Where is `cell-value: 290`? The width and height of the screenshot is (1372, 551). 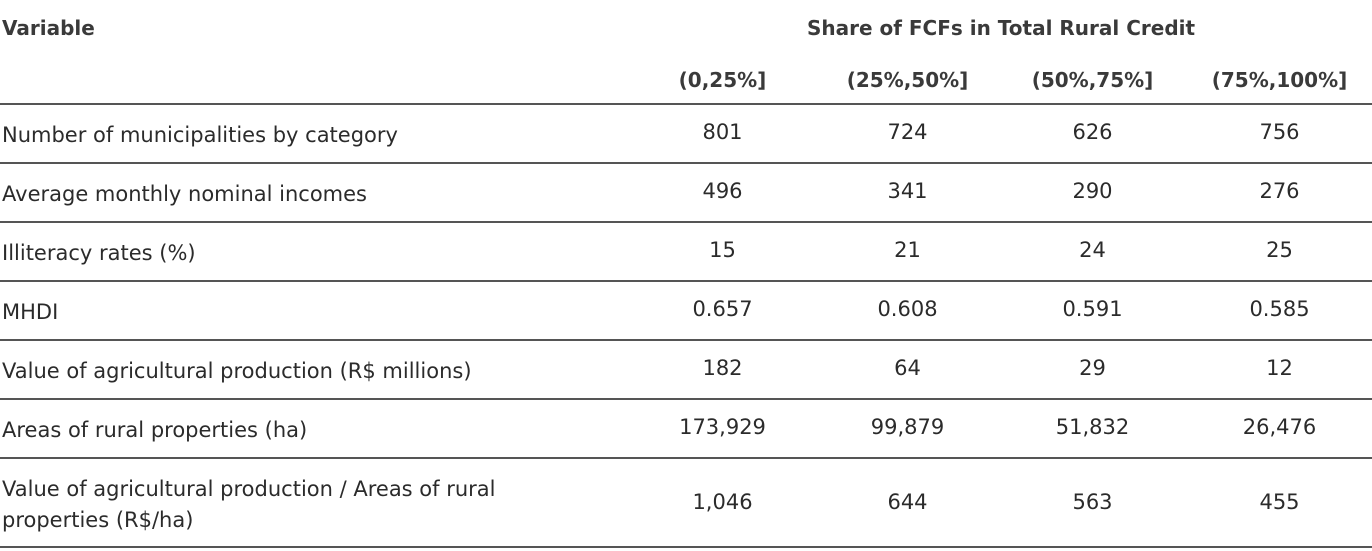 cell-value: 290 is located at coordinates (1092, 191).